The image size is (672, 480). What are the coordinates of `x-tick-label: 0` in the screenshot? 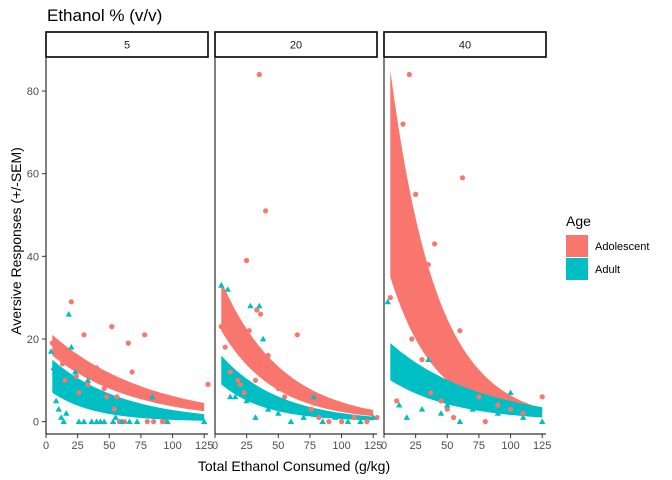 It's located at (384, 446).